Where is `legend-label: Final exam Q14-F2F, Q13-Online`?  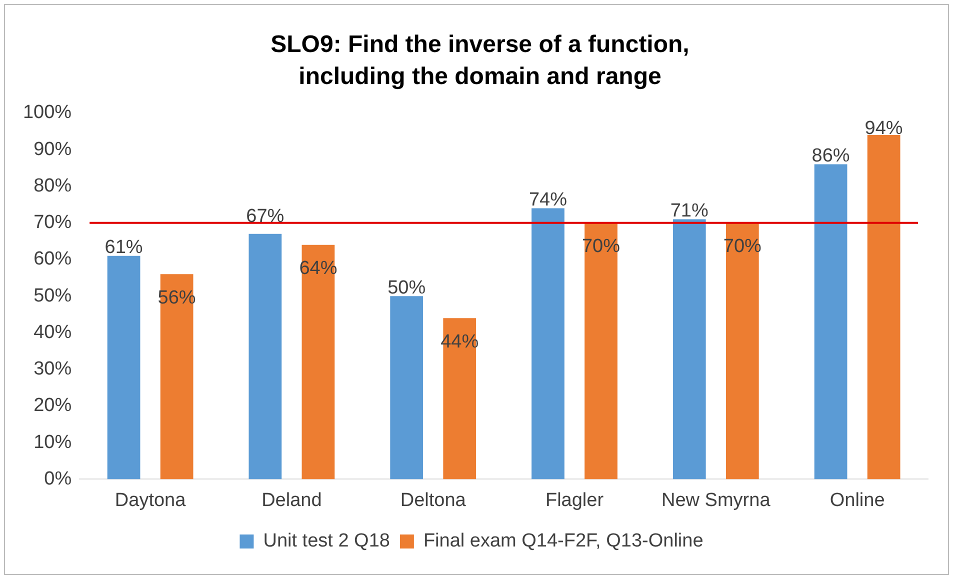 legend-label: Final exam Q14-F2F, Q13-Online is located at coordinates (563, 541).